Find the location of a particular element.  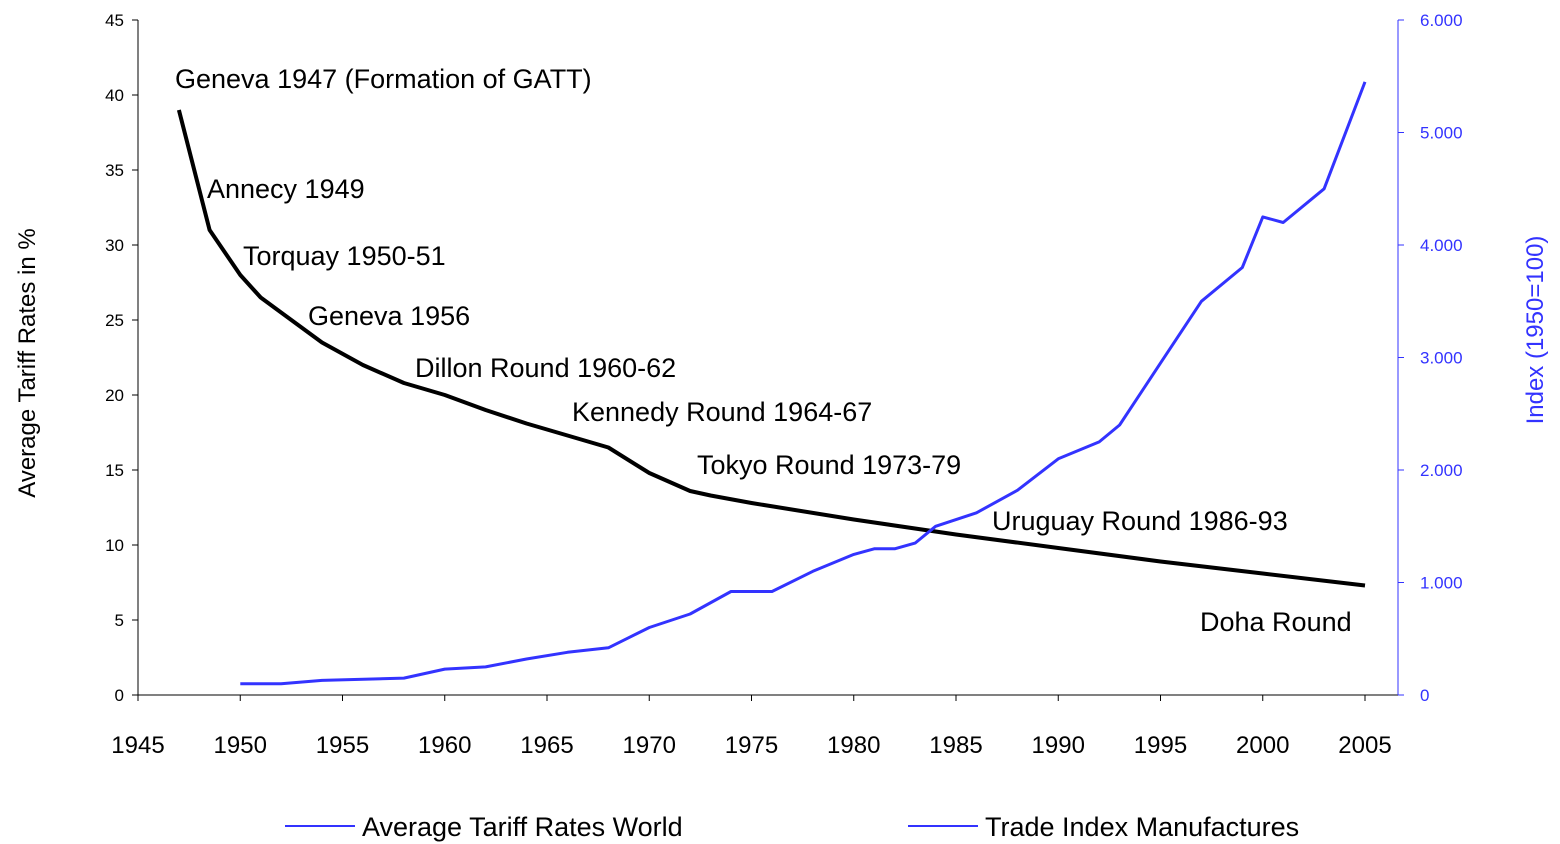

y-tick-label: 45 is located at coordinates (114, 20).